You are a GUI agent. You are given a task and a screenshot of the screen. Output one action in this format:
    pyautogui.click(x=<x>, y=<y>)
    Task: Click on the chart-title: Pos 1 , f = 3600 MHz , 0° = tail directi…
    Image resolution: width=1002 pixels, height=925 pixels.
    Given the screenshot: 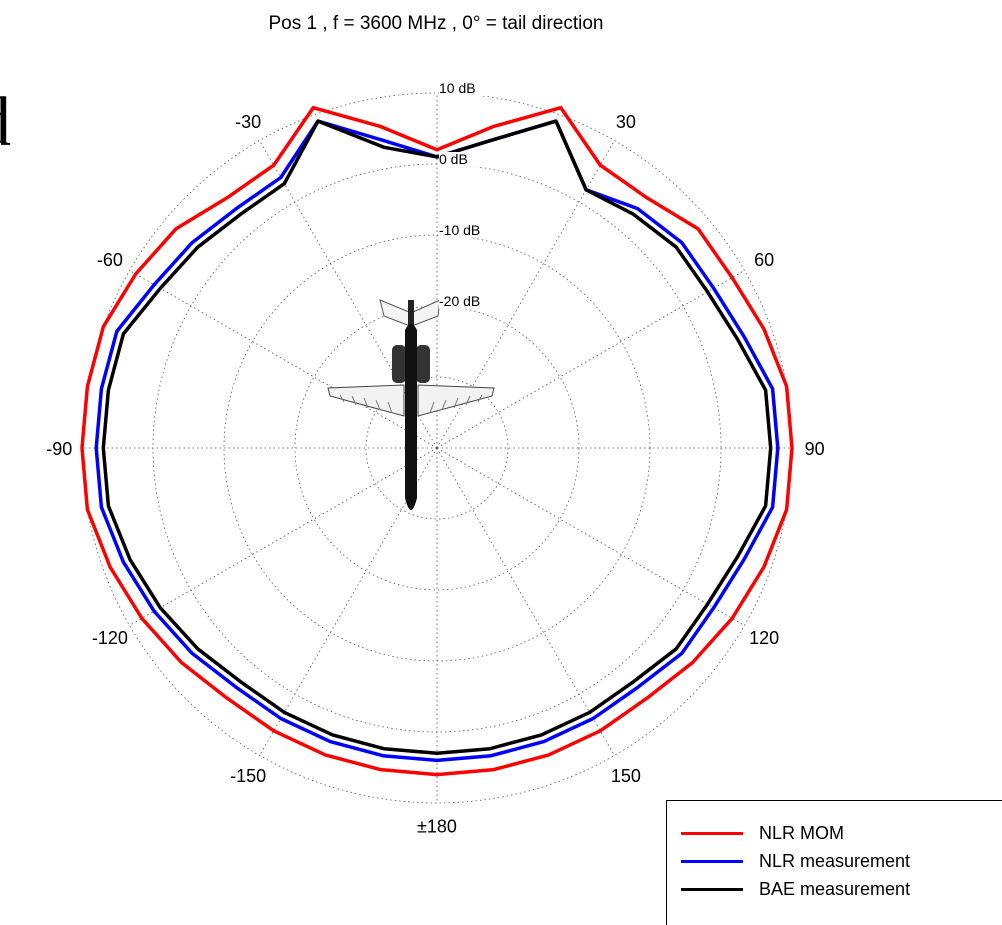 What is the action you would take?
    pyautogui.click(x=436, y=23)
    